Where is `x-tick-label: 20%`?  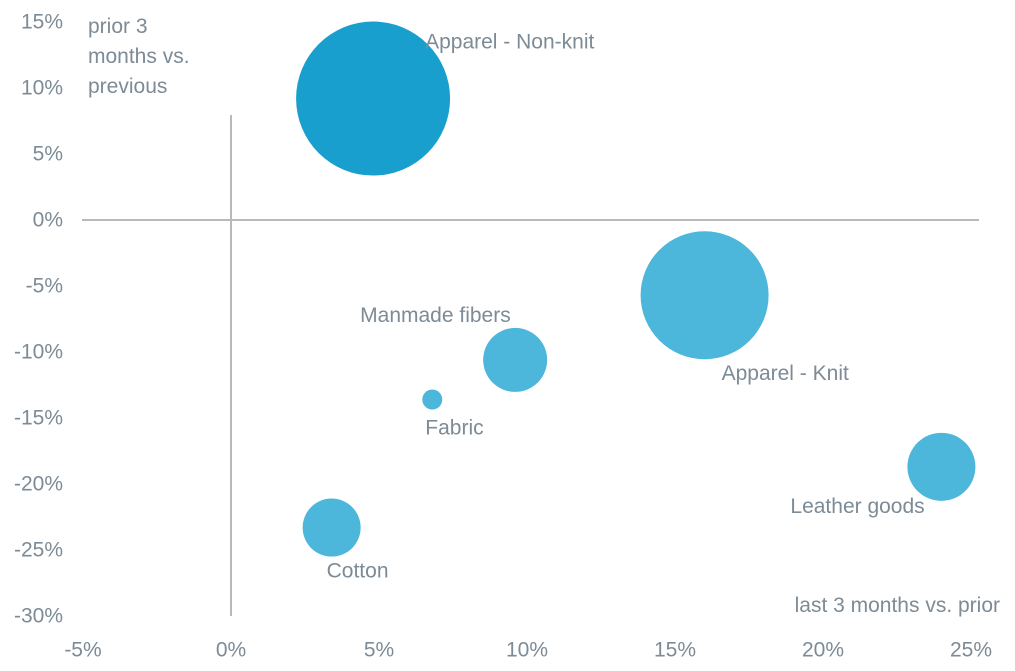 x-tick-label: 20% is located at coordinates (823, 650).